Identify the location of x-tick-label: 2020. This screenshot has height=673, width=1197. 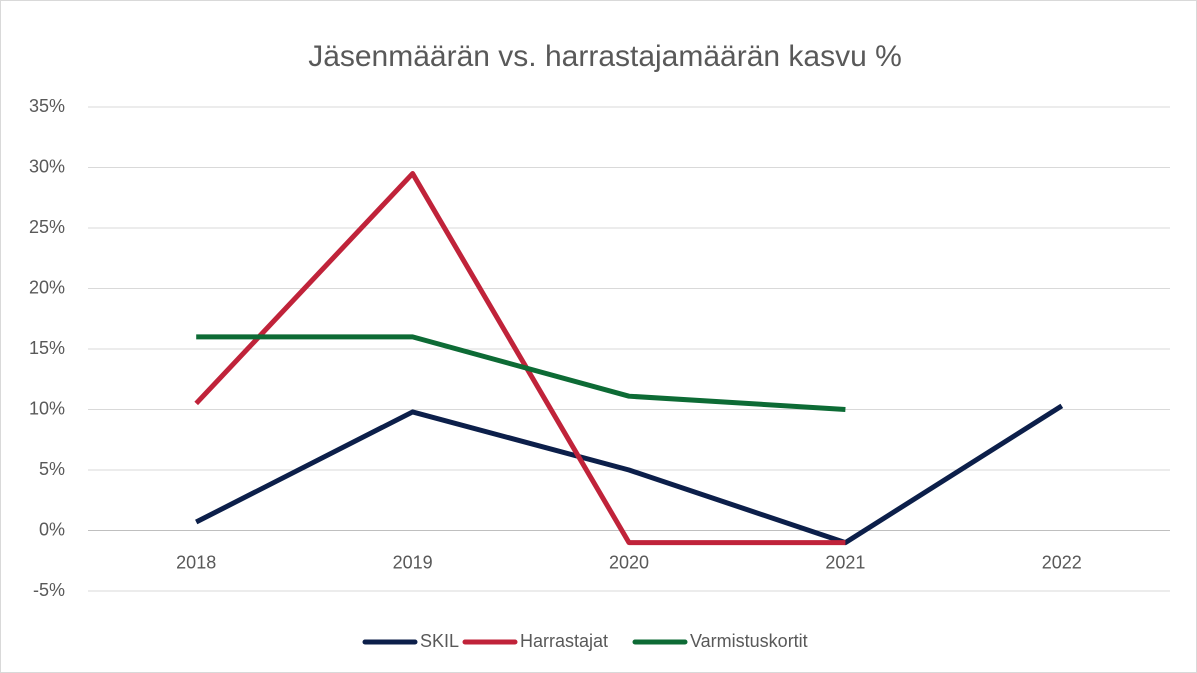
(629, 562).